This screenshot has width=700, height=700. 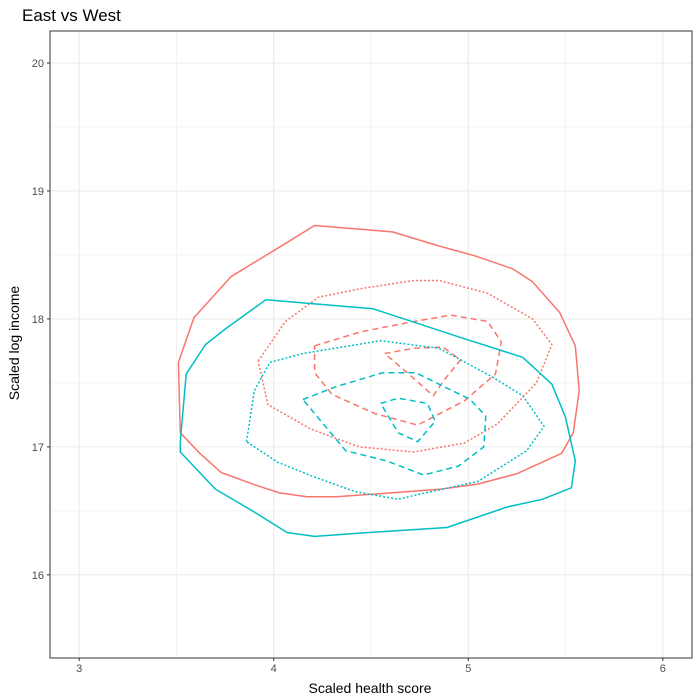 What do you see at coordinates (38, 64) in the screenshot?
I see `y-tick-label: 20` at bounding box center [38, 64].